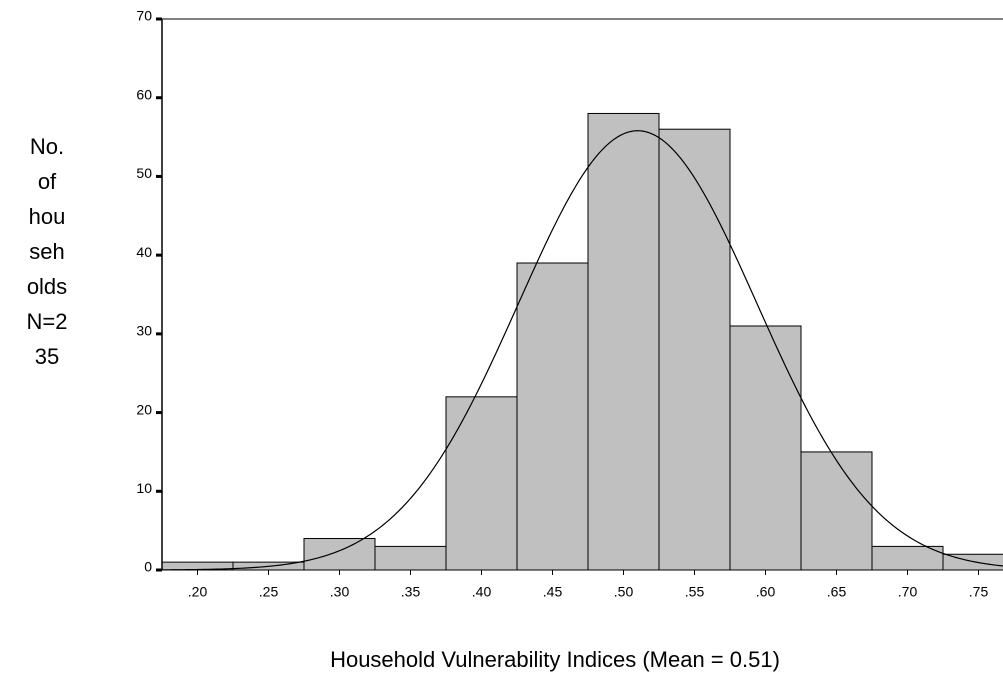 The image size is (1003, 674). What do you see at coordinates (979, 592) in the screenshot?
I see `x-tick-label: .75` at bounding box center [979, 592].